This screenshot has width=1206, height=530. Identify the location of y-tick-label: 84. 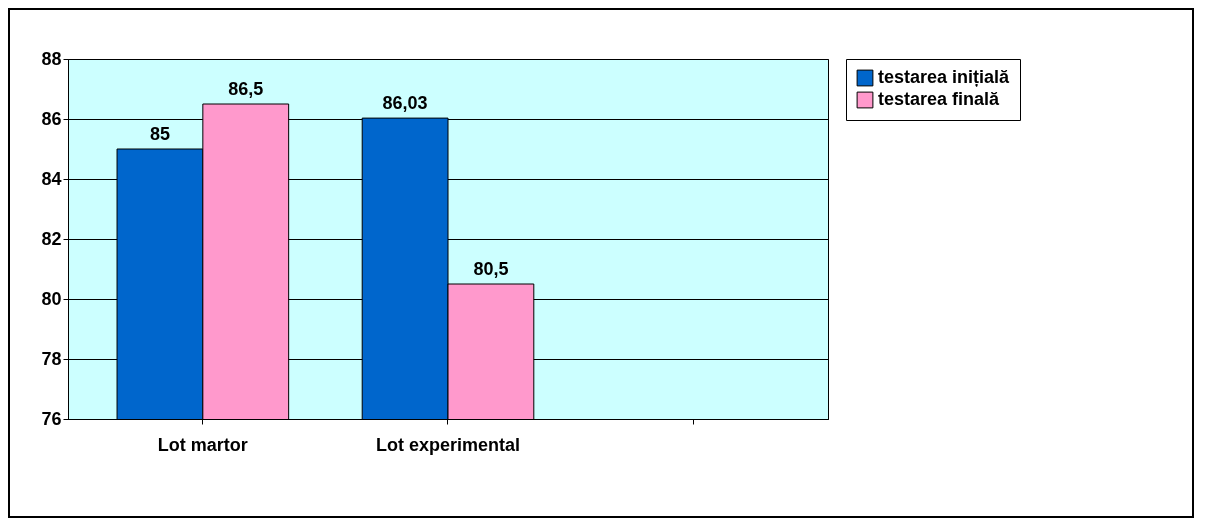
(51, 178).